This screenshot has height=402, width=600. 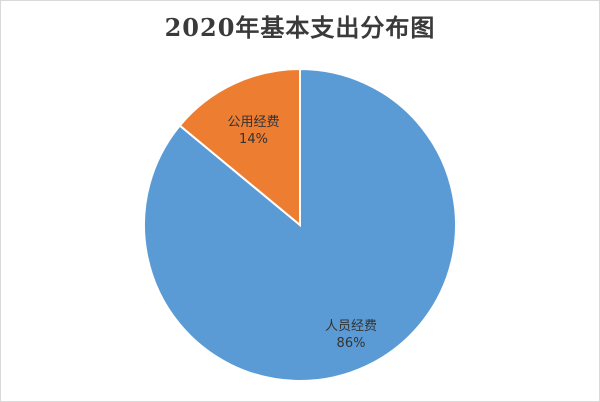 What do you see at coordinates (351, 326) in the screenshot?
I see `slice-label-1: 人员经费` at bounding box center [351, 326].